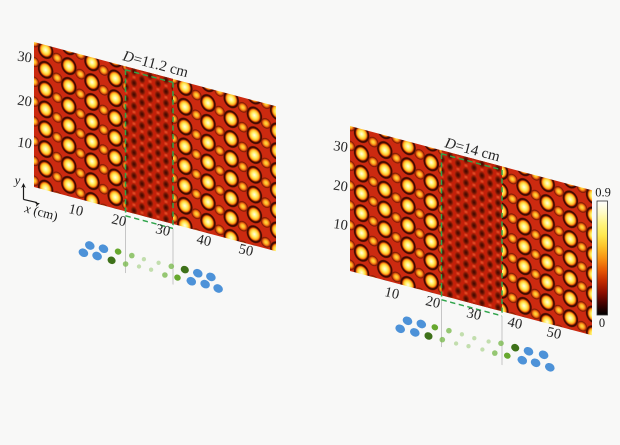 This screenshot has width=620, height=445. I want to click on svg-text: y, so click(17, 180).